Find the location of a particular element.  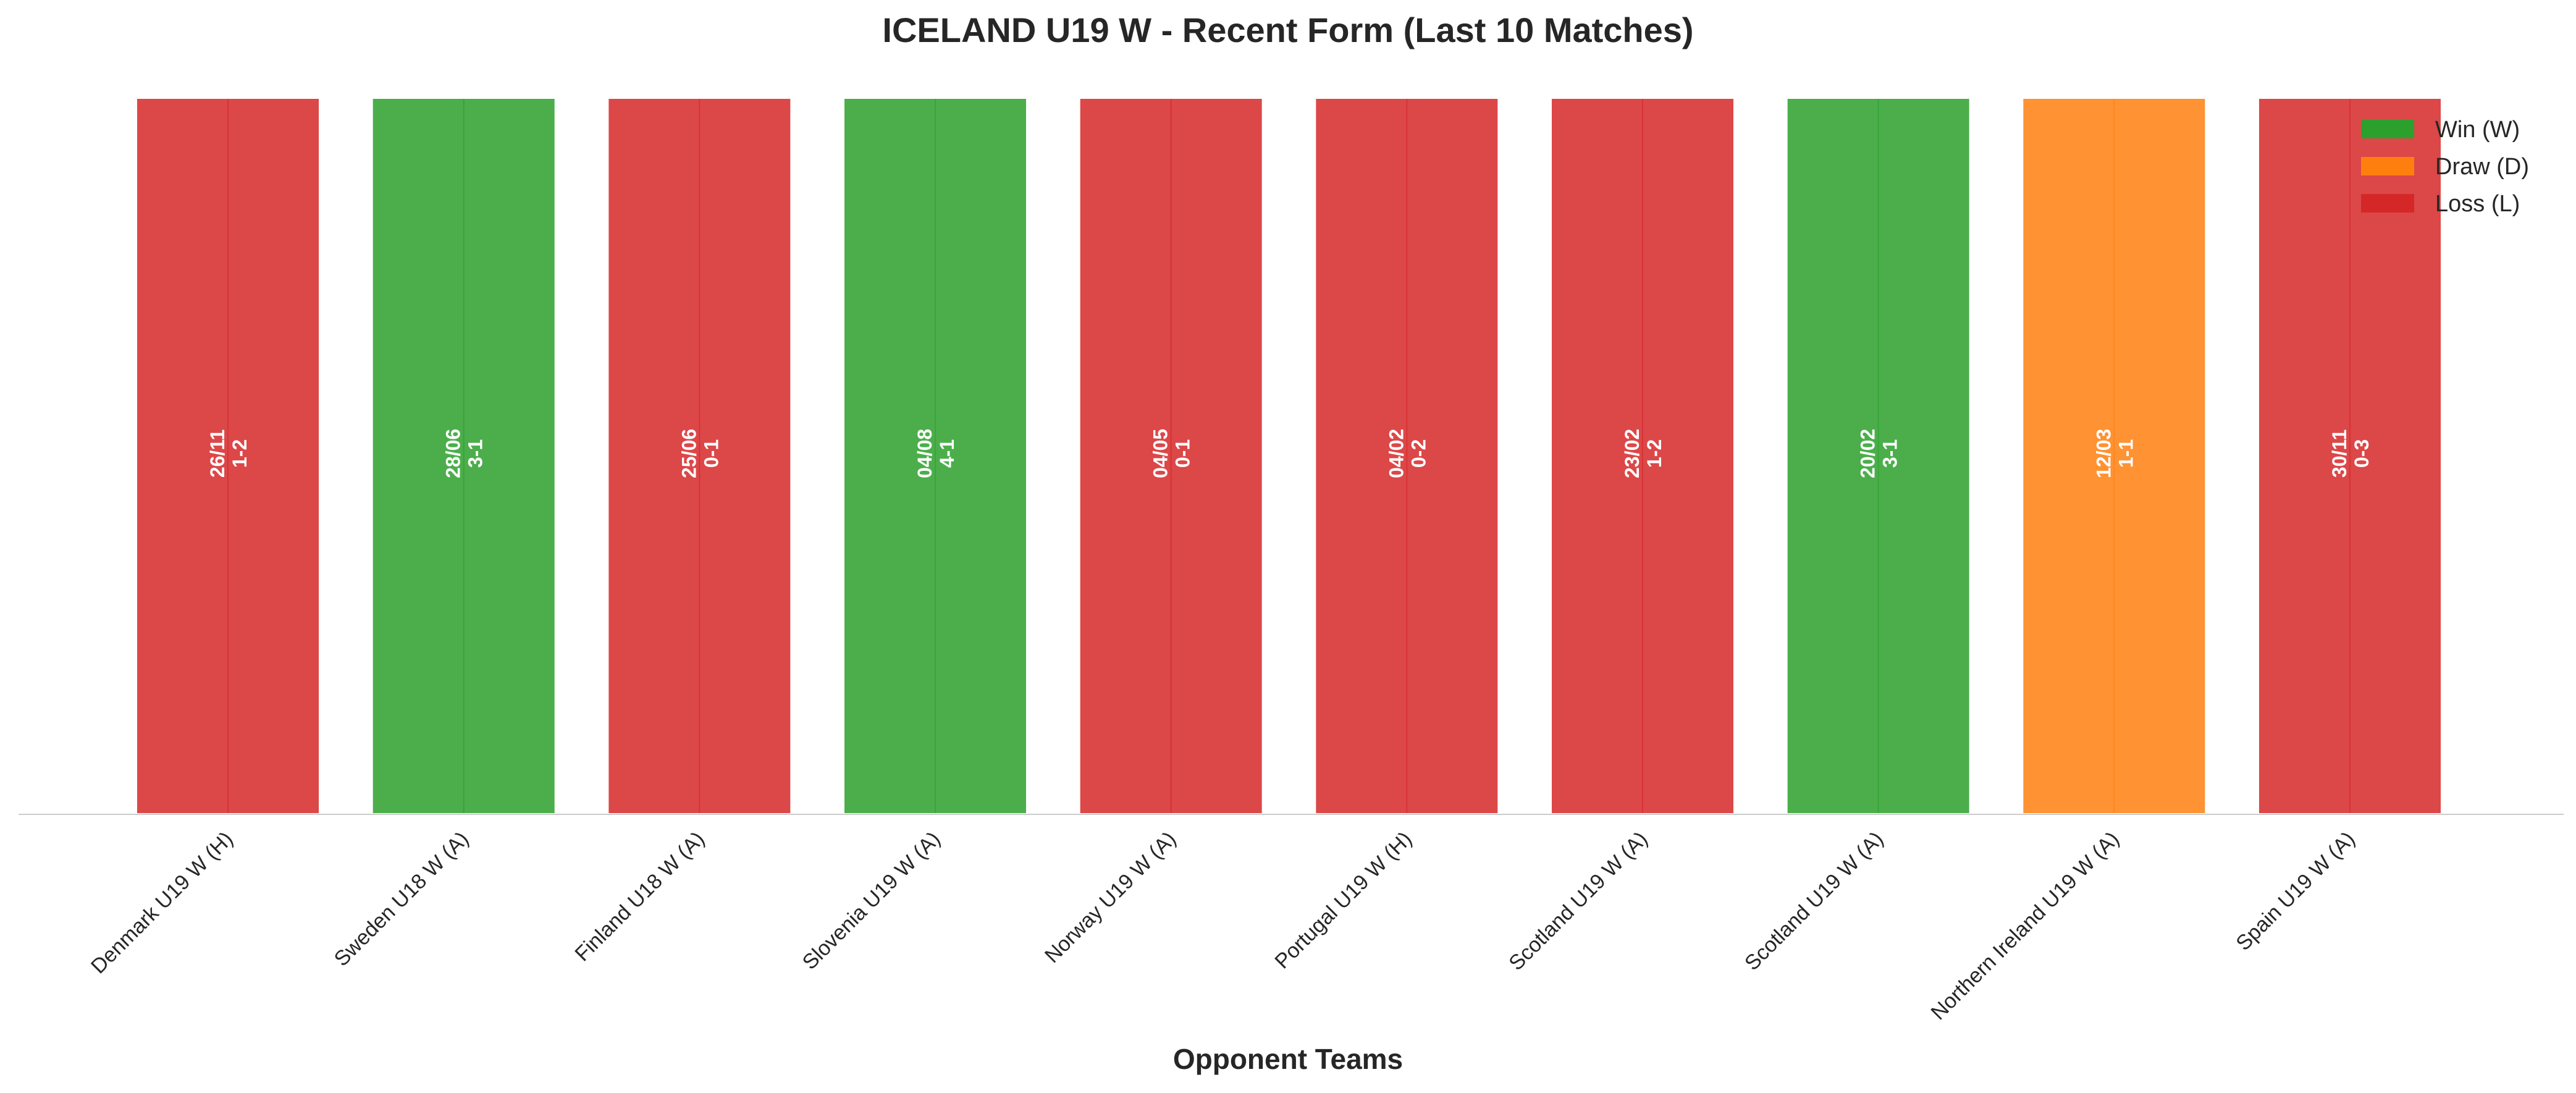

bar-score-3: 0-1 is located at coordinates (711, 454).